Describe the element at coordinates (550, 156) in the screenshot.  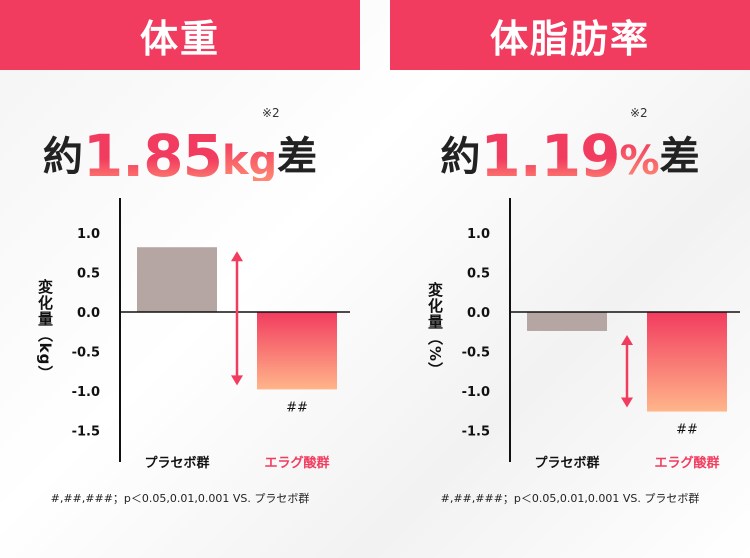
I see `headline-value: 1.19` at that location.